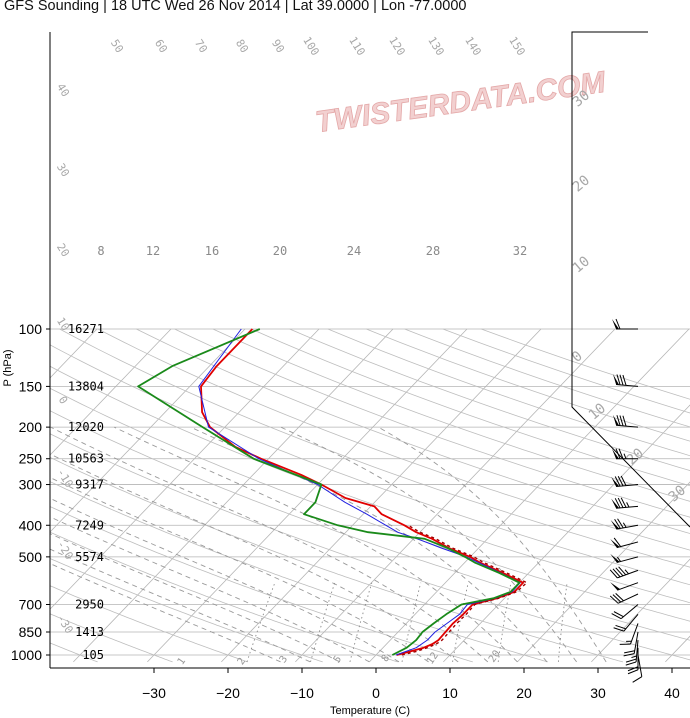  Describe the element at coordinates (228, 693) in the screenshot. I see `temperature-tick-label: −20` at that location.